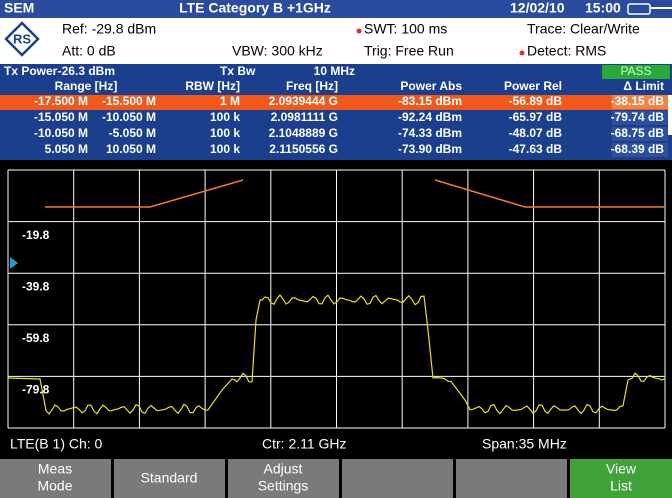 This screenshot has height=498, width=672. I want to click on mode: SEM, so click(19, 8).